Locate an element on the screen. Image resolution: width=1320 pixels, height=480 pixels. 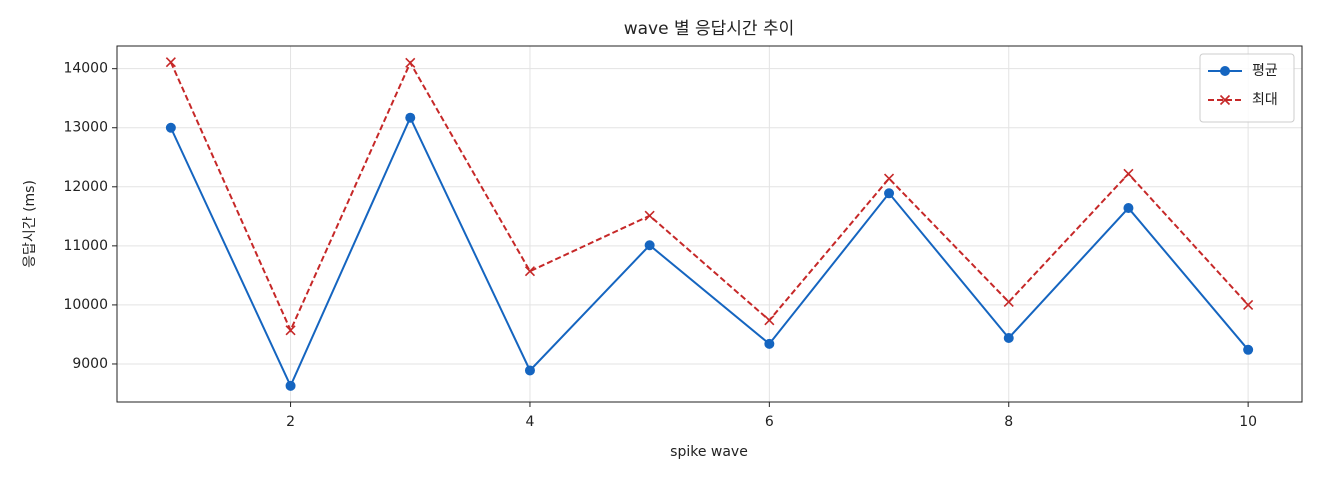
y-tick-label: 9000 is located at coordinates (90, 364).